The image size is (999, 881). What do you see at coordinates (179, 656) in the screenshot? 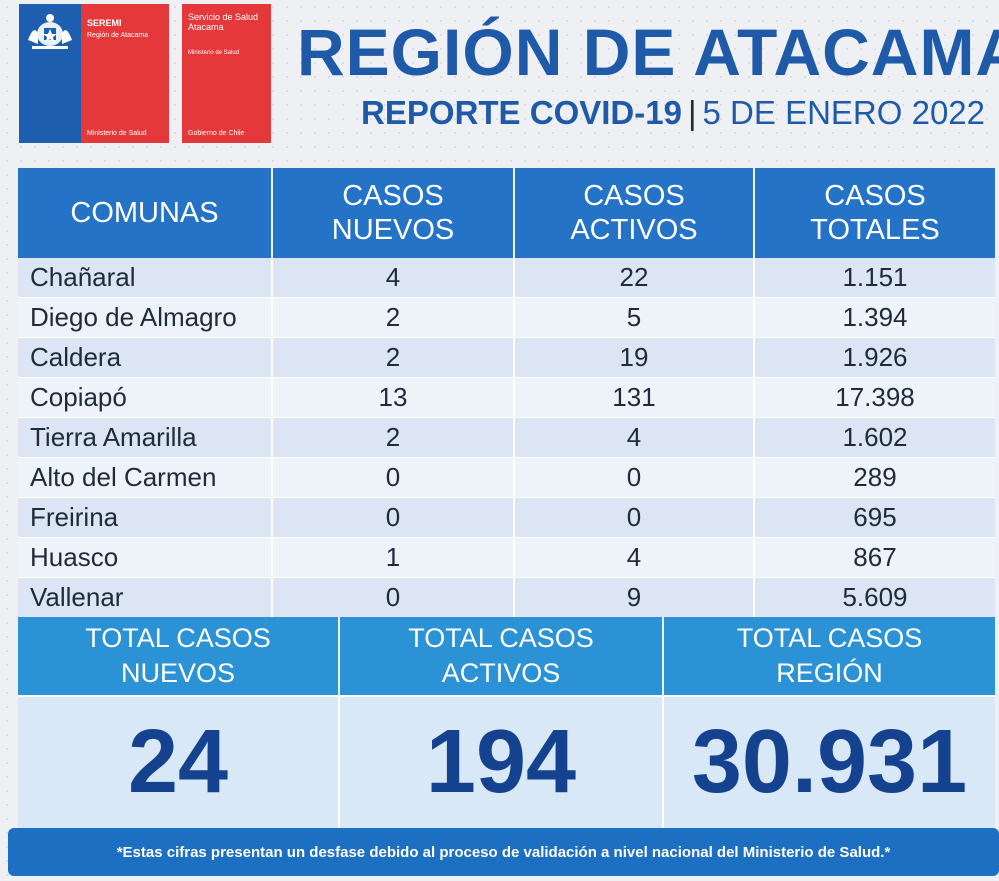
I see `total-nuevos-label: TOTAL CASOS NUEVOS` at bounding box center [179, 656].